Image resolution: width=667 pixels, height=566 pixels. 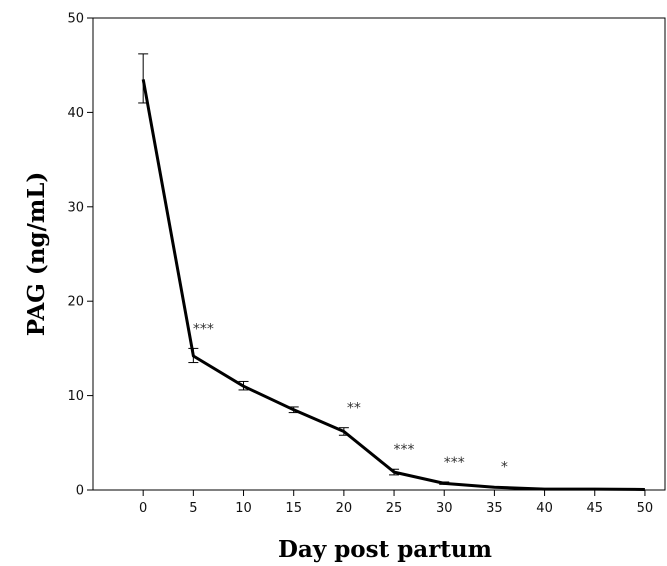 I want to click on x-tick-label: 15, so click(x=293, y=508).